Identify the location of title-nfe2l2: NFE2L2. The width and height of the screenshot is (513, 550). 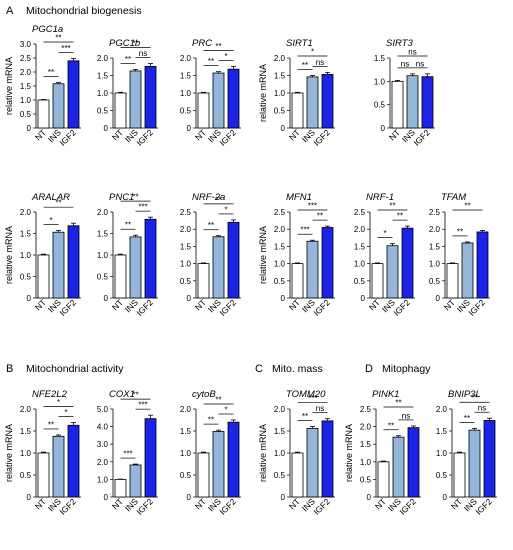
(50, 394).